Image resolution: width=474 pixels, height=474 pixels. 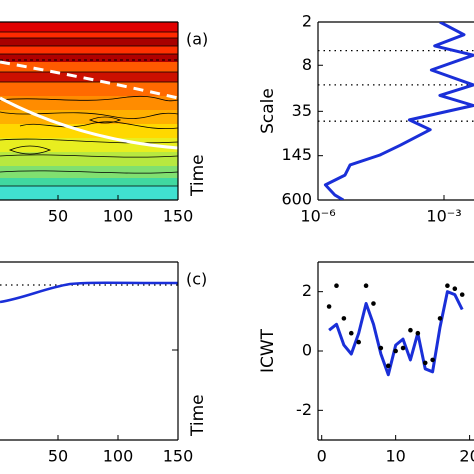 What do you see at coordinates (304, 409) in the screenshot?
I see `y-tick-label: -2` at bounding box center [304, 409].